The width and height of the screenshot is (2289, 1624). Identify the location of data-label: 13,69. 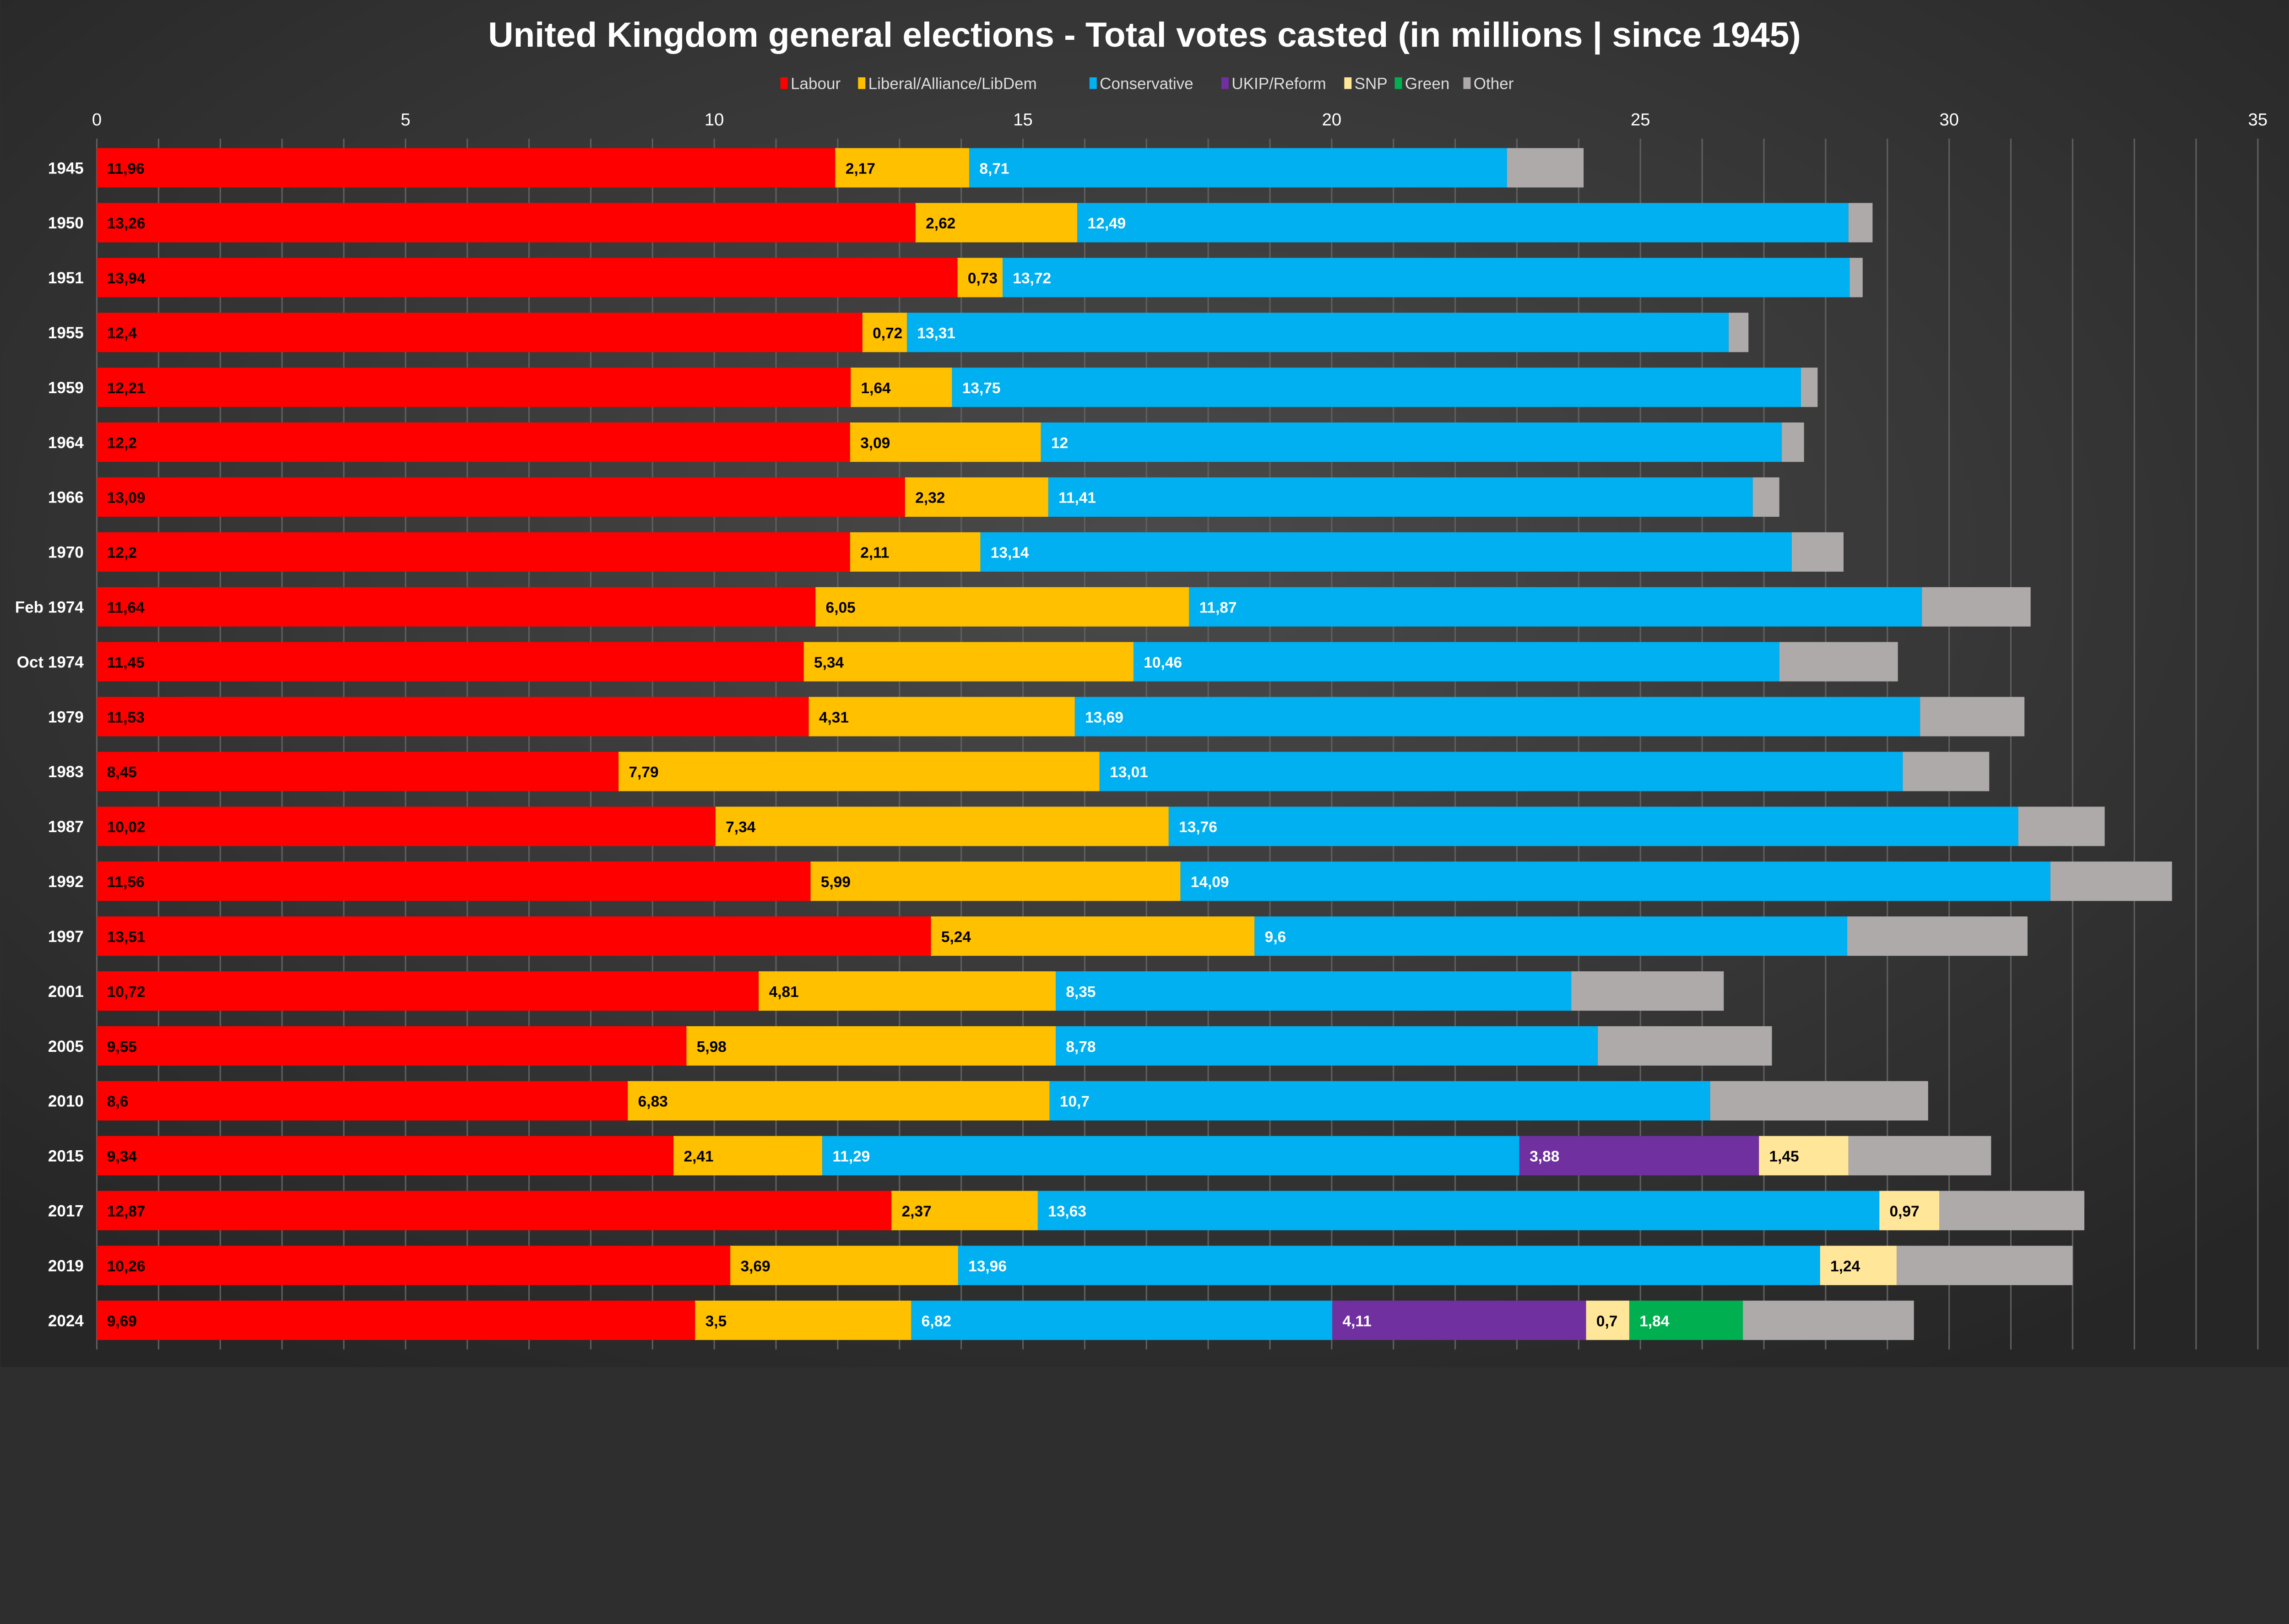
(1104, 717).